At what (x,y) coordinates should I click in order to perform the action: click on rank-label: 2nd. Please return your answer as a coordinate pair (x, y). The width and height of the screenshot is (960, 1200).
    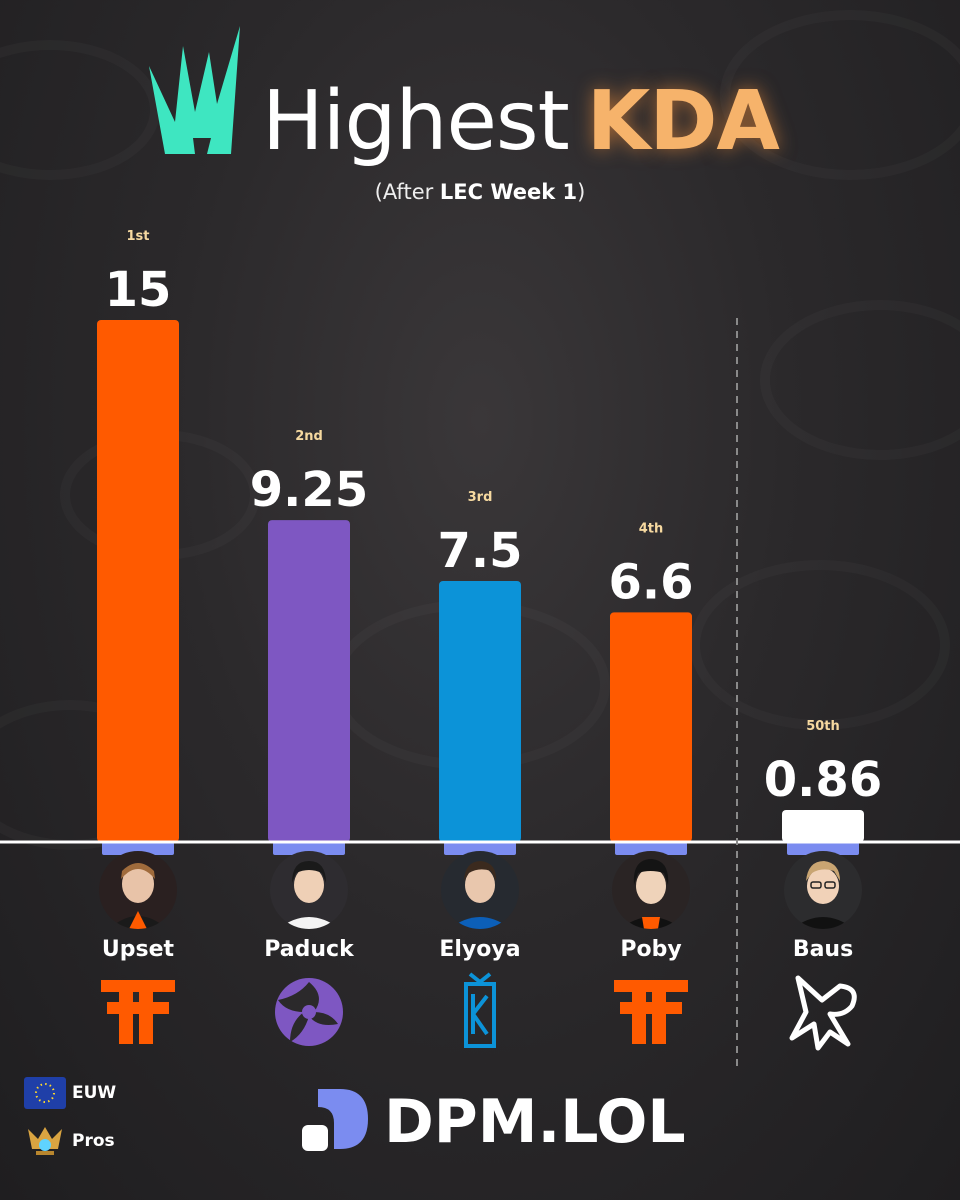
    Looking at the image, I should click on (309, 436).